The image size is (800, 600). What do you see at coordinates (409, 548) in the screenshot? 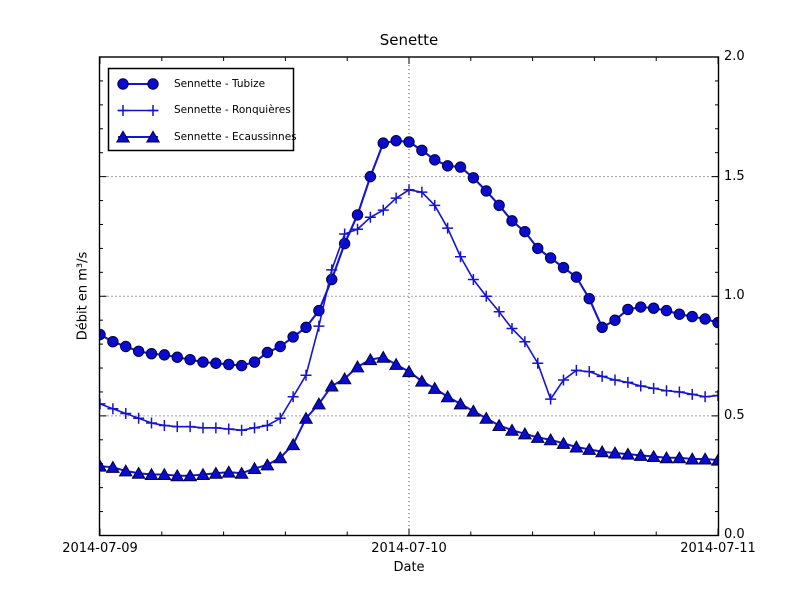
I see `x-tick-label-1: 2014-07-10` at bounding box center [409, 548].